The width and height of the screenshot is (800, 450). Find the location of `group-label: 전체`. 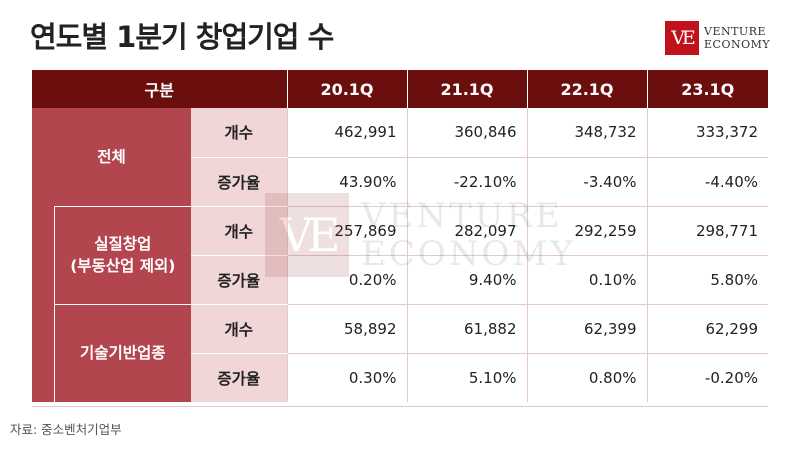

group-label: 전체 is located at coordinates (111, 157).